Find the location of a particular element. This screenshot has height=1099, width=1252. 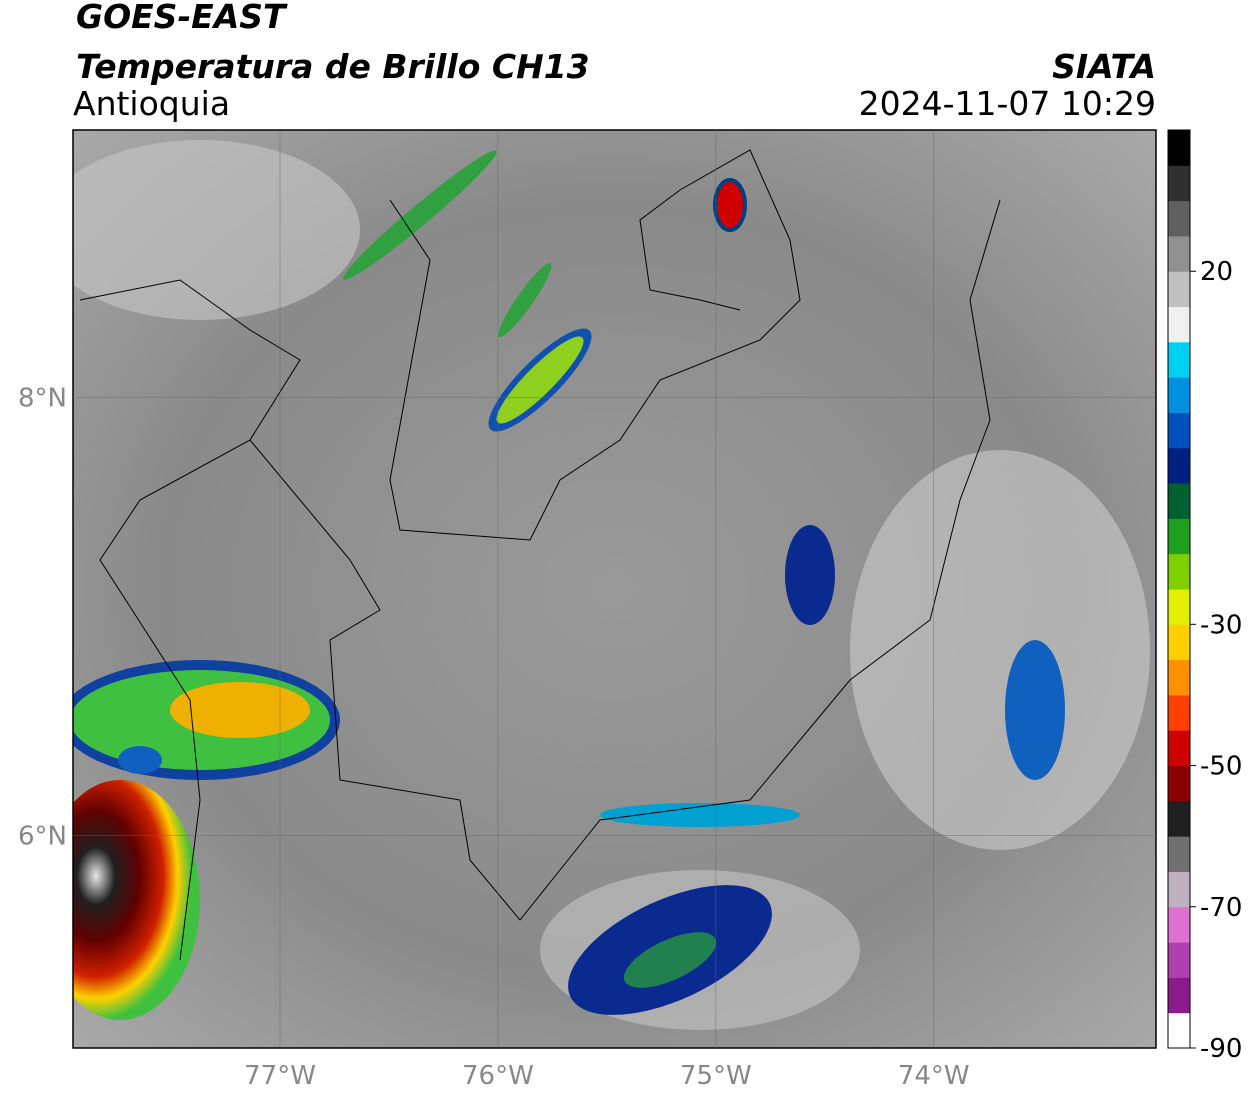

source: SIATA is located at coordinates (1104, 66).